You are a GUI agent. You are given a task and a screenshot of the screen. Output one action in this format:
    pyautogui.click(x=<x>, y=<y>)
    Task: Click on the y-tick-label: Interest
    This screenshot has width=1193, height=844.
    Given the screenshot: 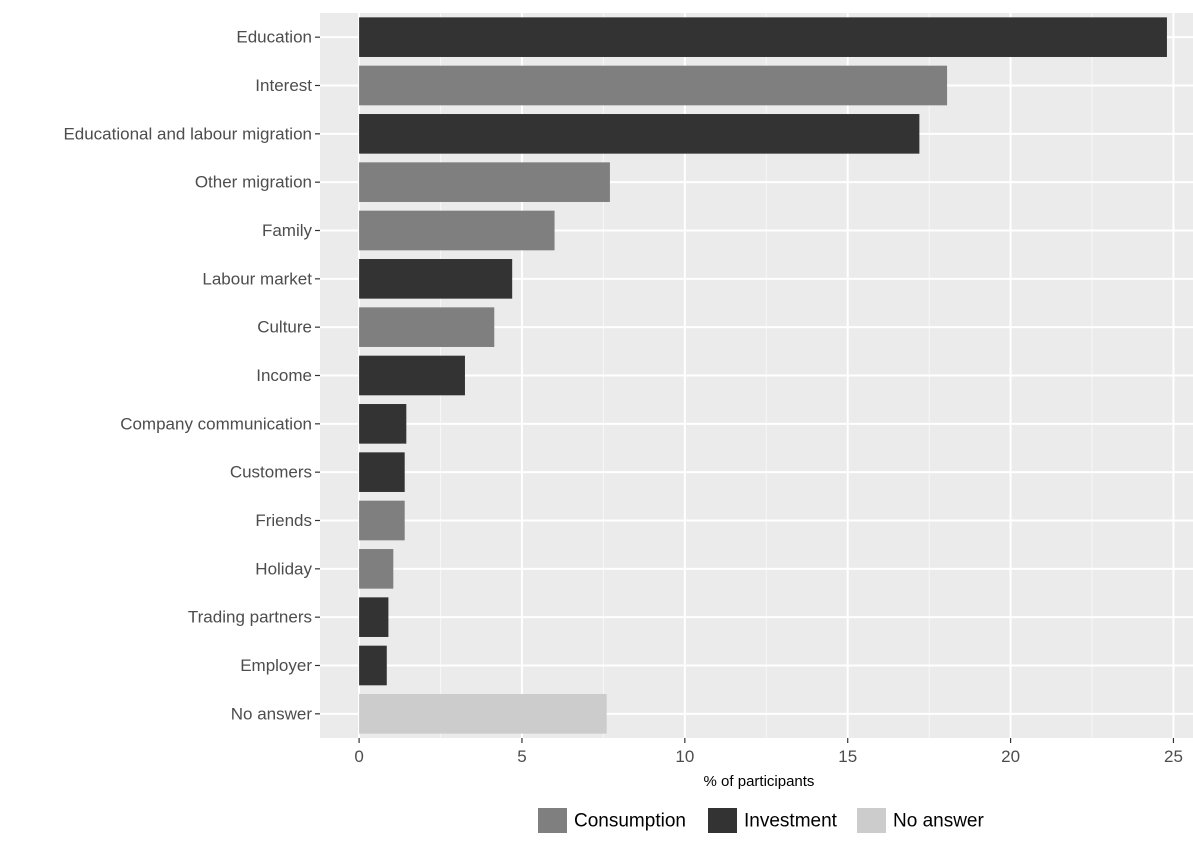 What is the action you would take?
    pyautogui.click(x=283, y=85)
    